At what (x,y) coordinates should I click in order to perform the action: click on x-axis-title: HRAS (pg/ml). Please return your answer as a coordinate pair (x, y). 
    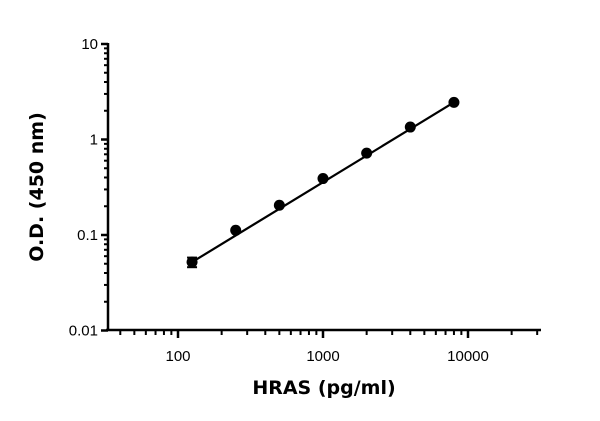
    Looking at the image, I should click on (323, 388).